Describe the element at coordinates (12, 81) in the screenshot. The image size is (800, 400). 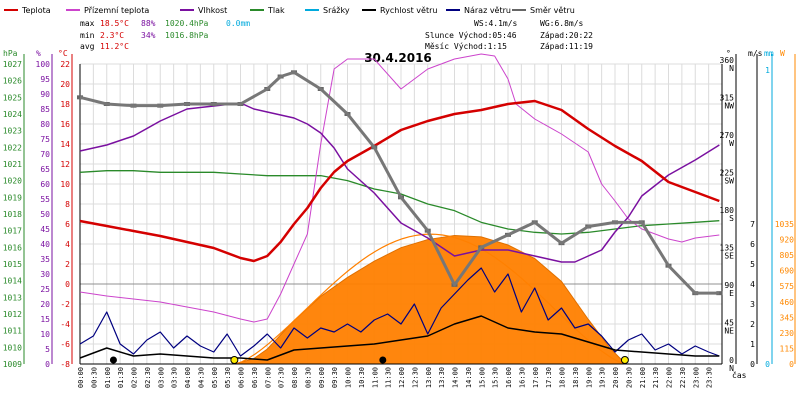
I see `pressure-tick: 1026` at that location.